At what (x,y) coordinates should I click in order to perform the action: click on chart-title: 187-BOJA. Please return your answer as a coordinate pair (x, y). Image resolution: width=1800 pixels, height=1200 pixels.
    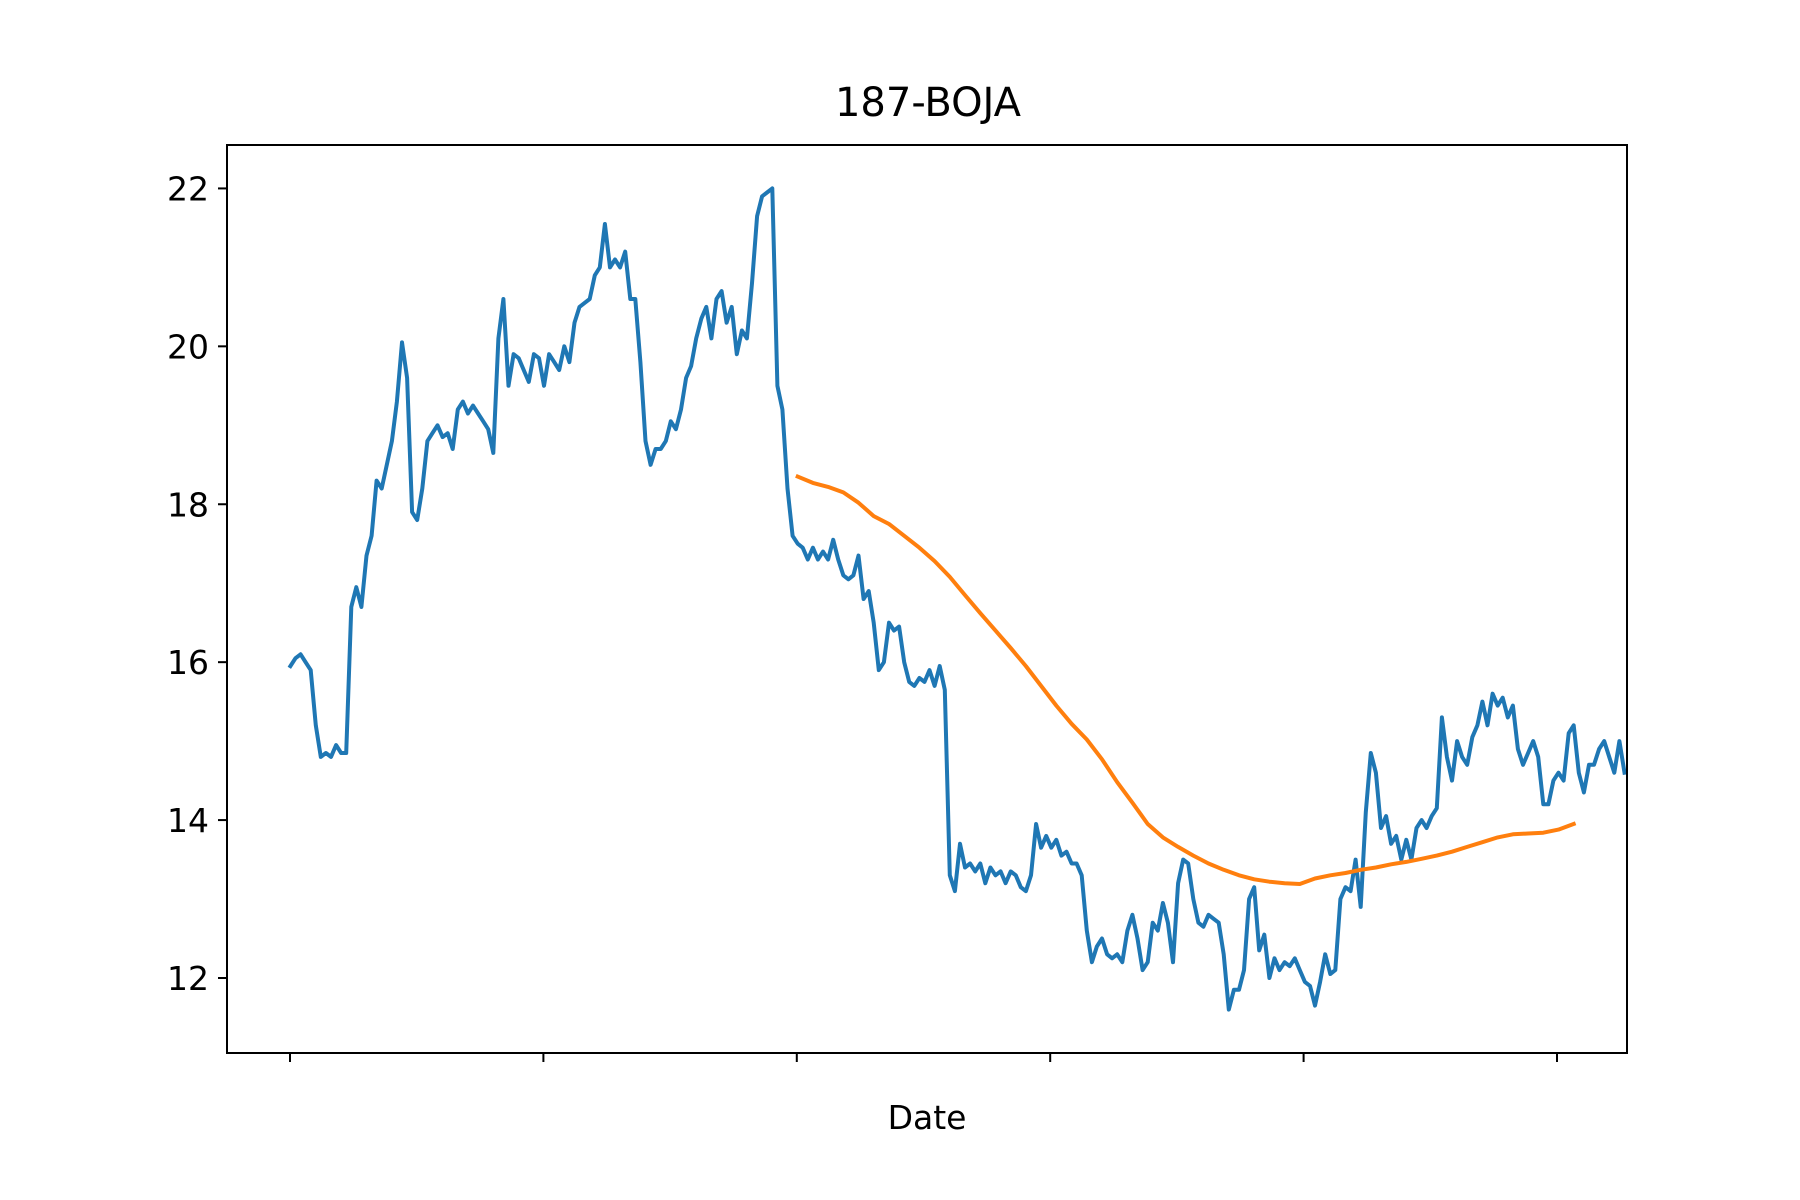
    Looking at the image, I should click on (928, 103).